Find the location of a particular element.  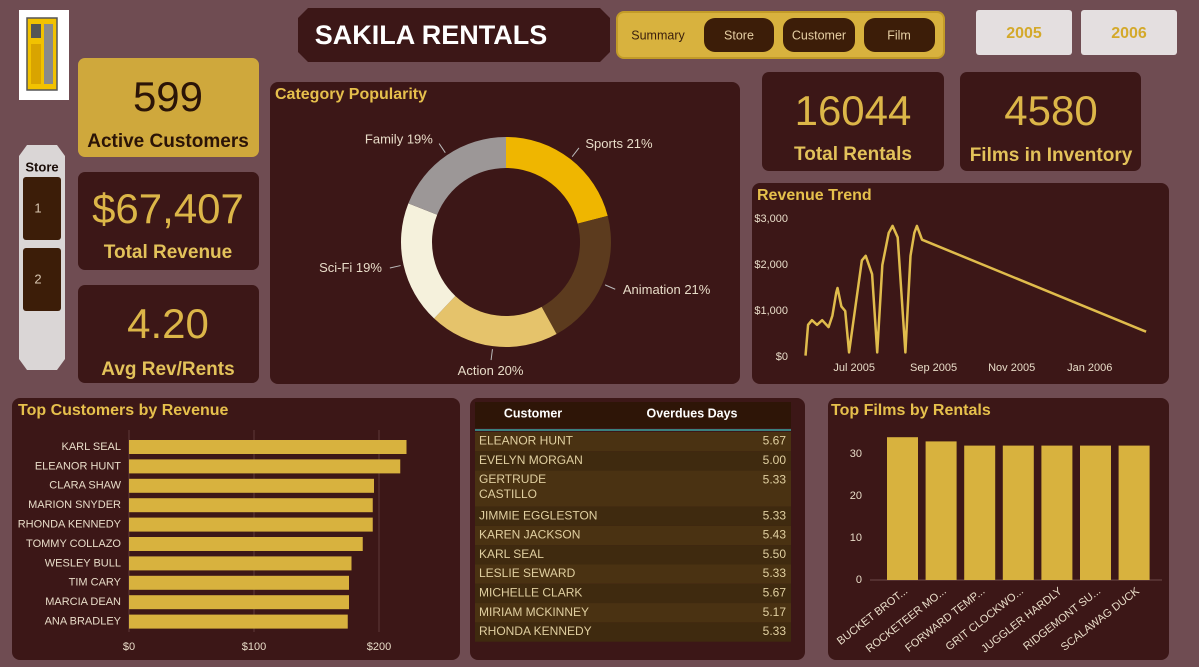

y-tick-label: $2,000 is located at coordinates (771, 265).